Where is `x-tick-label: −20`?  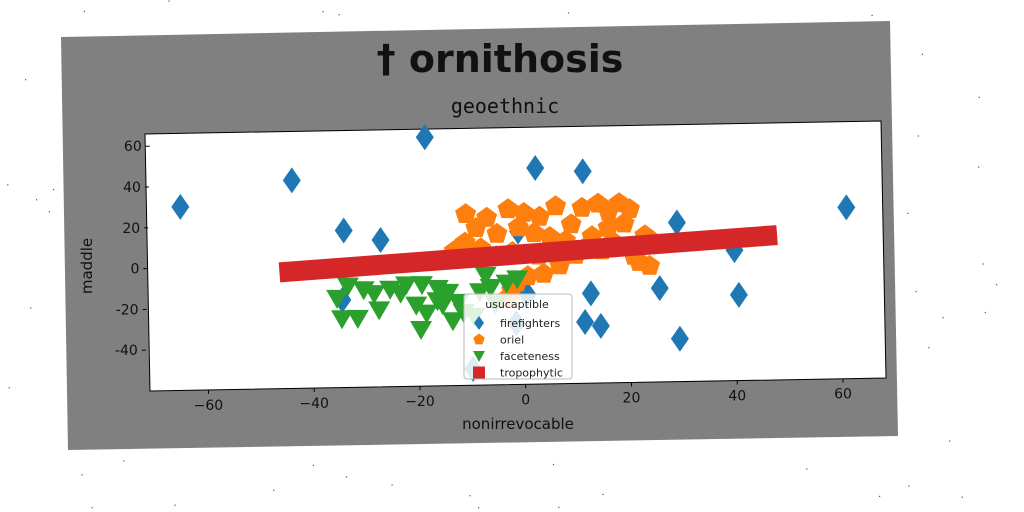 x-tick-label: −20 is located at coordinates (420, 402).